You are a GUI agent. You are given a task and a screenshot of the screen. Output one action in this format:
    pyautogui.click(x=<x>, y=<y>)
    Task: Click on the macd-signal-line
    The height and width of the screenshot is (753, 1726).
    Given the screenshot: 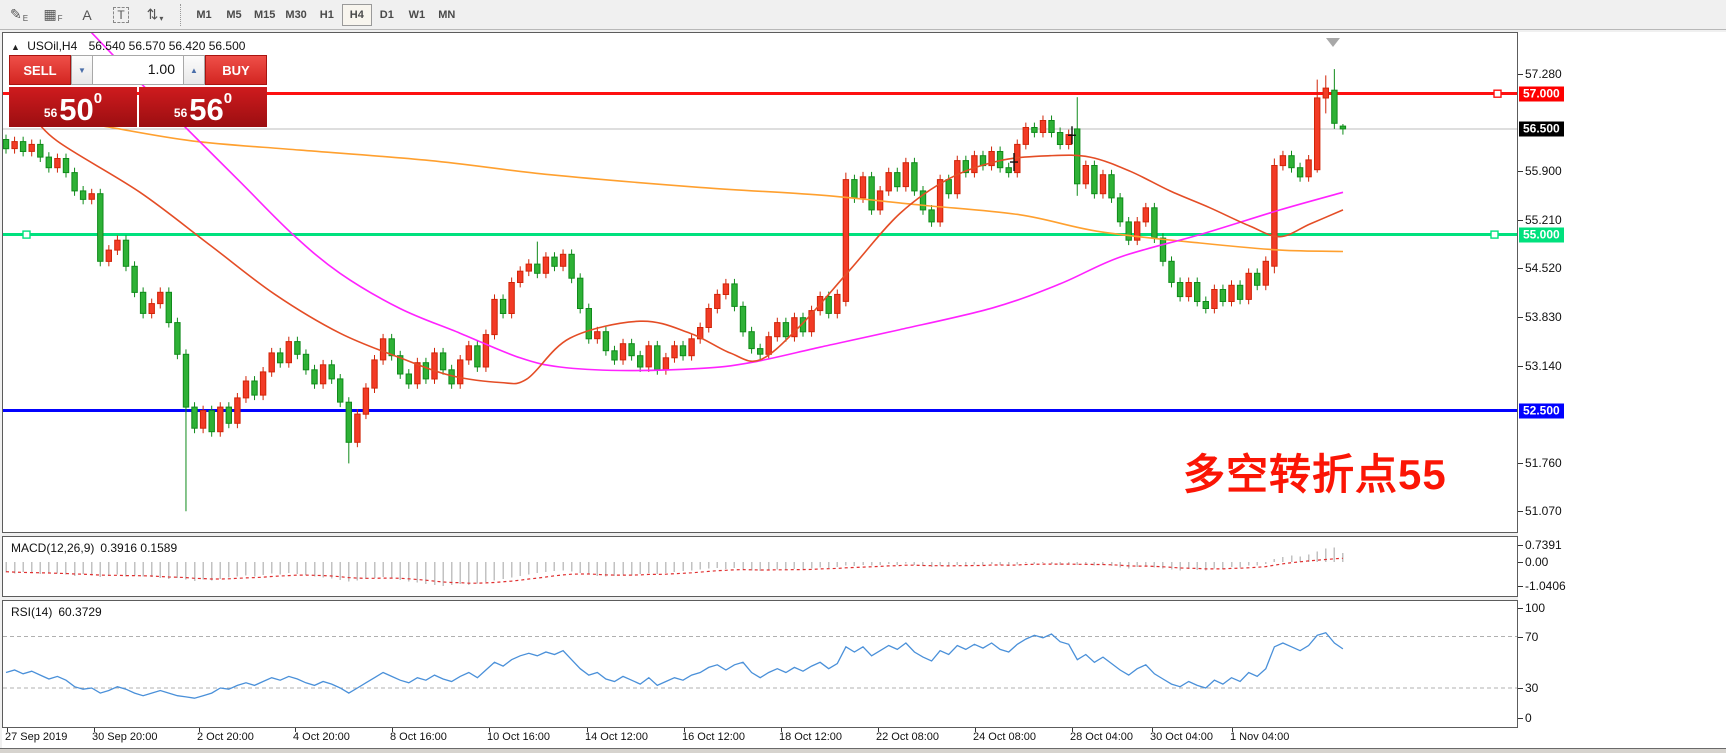 What is the action you would take?
    pyautogui.click(x=674, y=570)
    